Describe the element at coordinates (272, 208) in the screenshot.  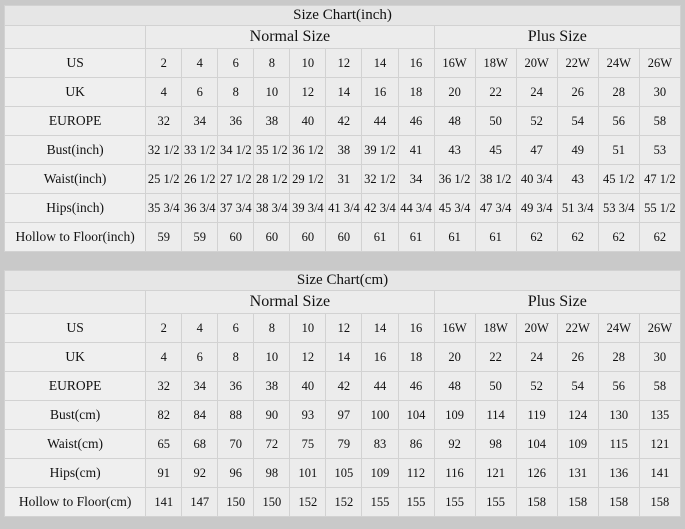
I see `size-cell: 38 3/4` at that location.